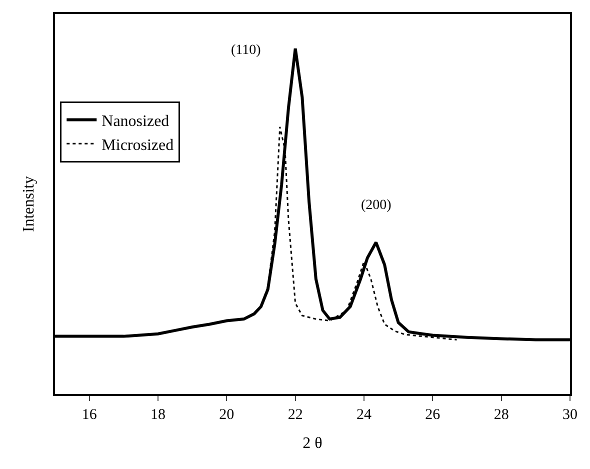 Image resolution: width=590 pixels, height=469 pixels. I want to click on x-axis-title: 2 θ, so click(312, 443).